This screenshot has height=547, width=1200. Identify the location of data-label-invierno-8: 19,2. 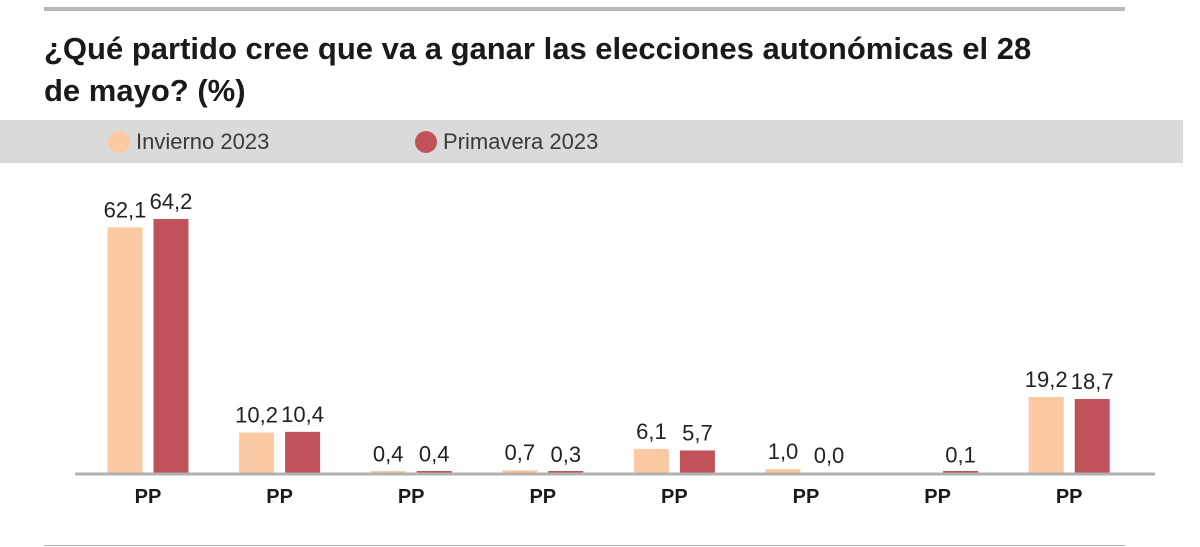
(1046, 379).